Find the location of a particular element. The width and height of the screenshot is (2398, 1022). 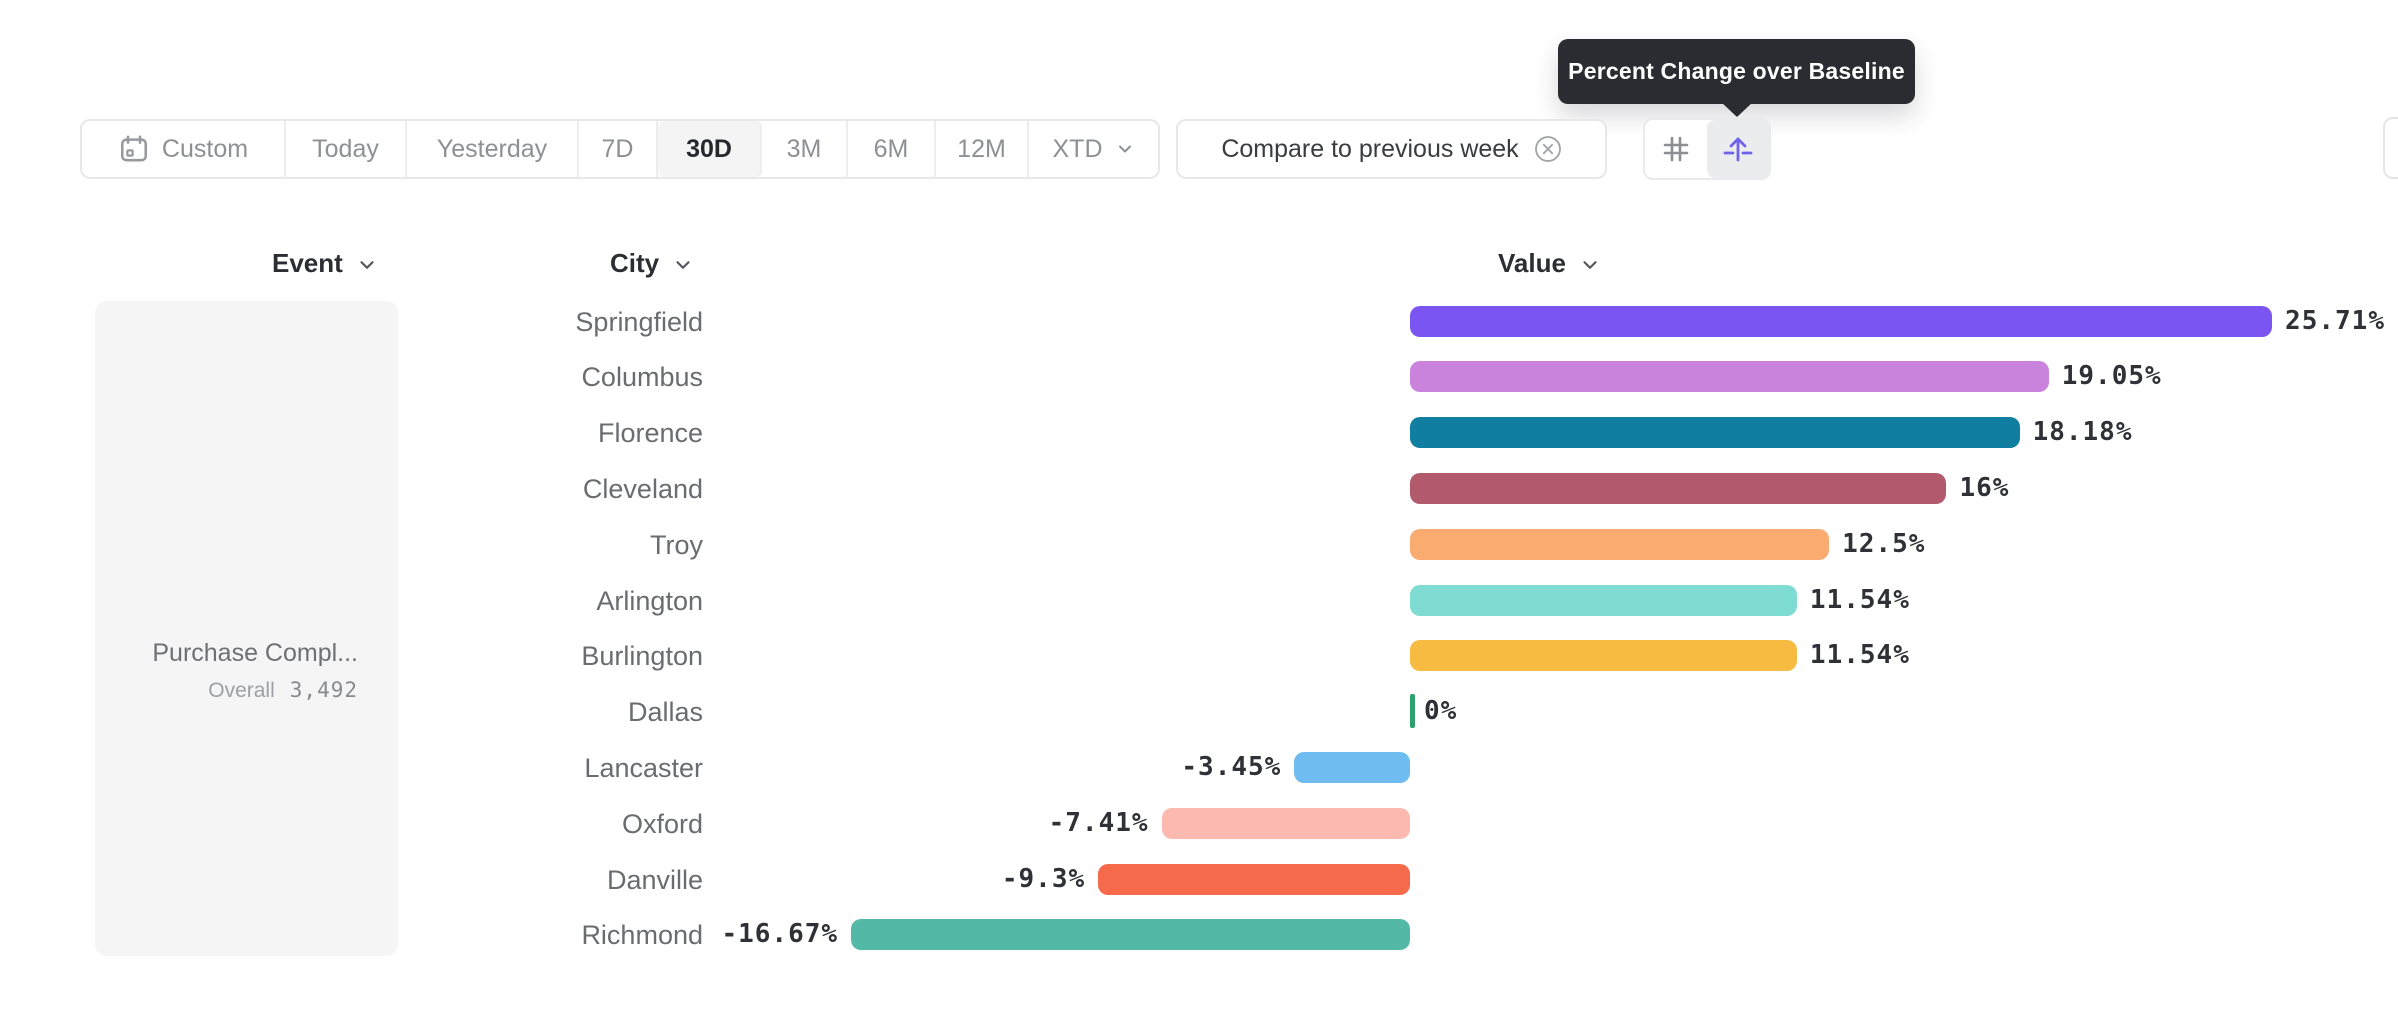

value-display-toggle is located at coordinates (1707, 149).